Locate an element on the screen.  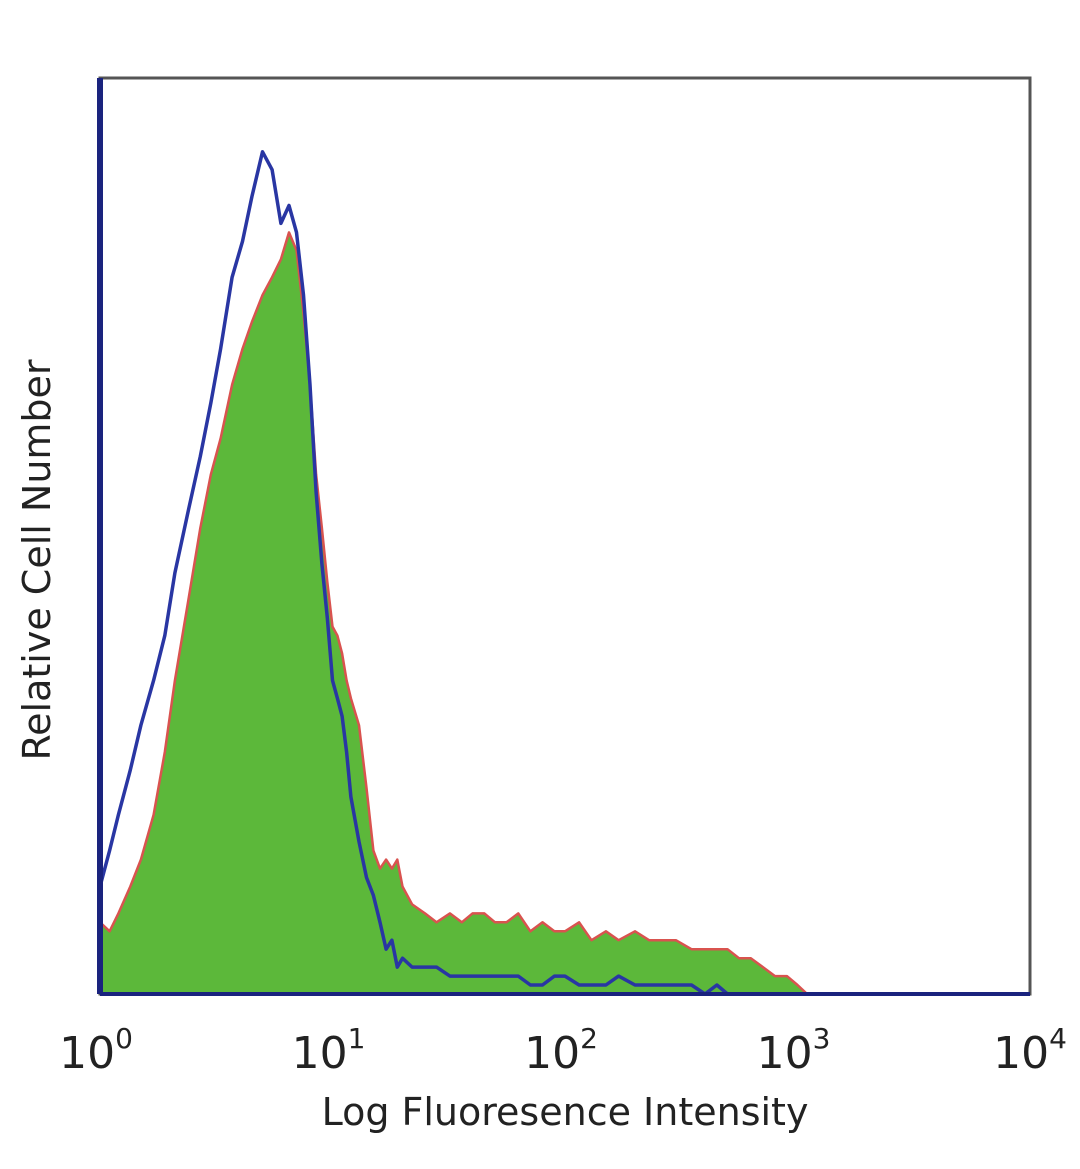
x-tick-label-2: 10² is located at coordinates (561, 1050).